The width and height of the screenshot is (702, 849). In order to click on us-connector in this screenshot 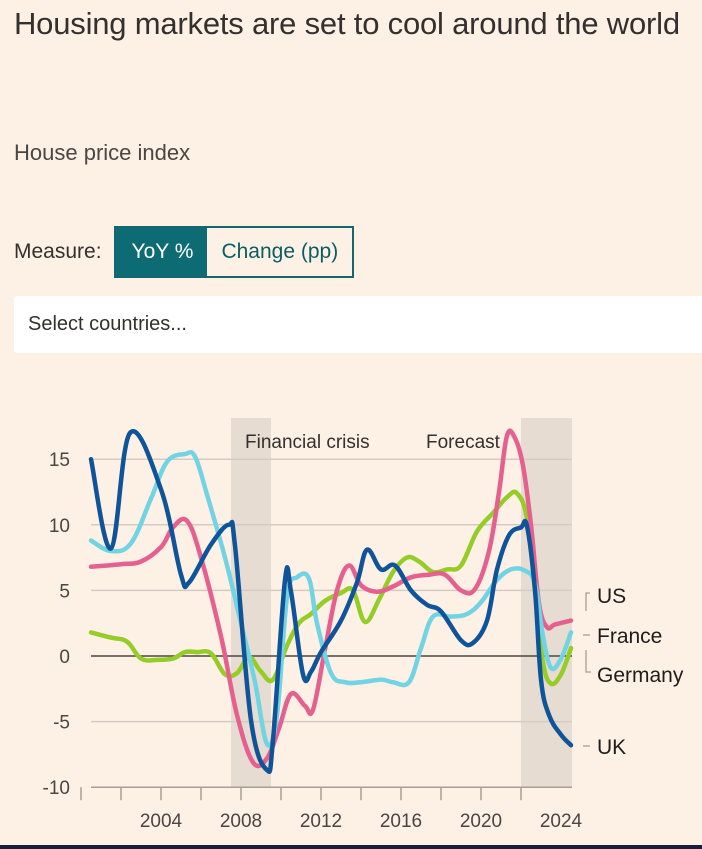, I will do `click(587, 601)`.